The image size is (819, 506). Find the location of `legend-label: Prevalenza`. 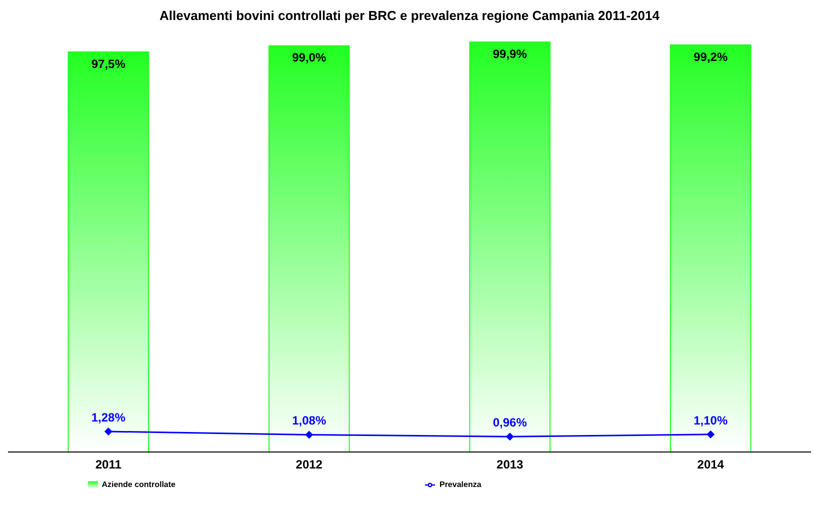

legend-label: Prevalenza is located at coordinates (460, 485).